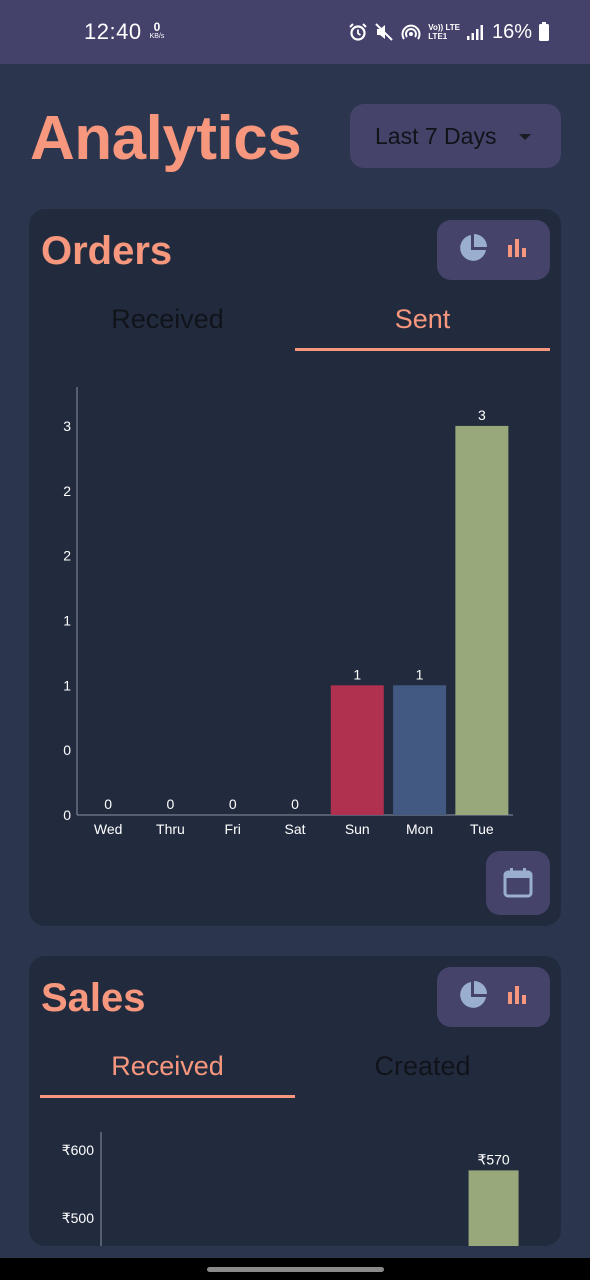 Image resolution: width=590 pixels, height=1280 pixels. What do you see at coordinates (166, 138) in the screenshot?
I see `page-title: Analytics` at bounding box center [166, 138].